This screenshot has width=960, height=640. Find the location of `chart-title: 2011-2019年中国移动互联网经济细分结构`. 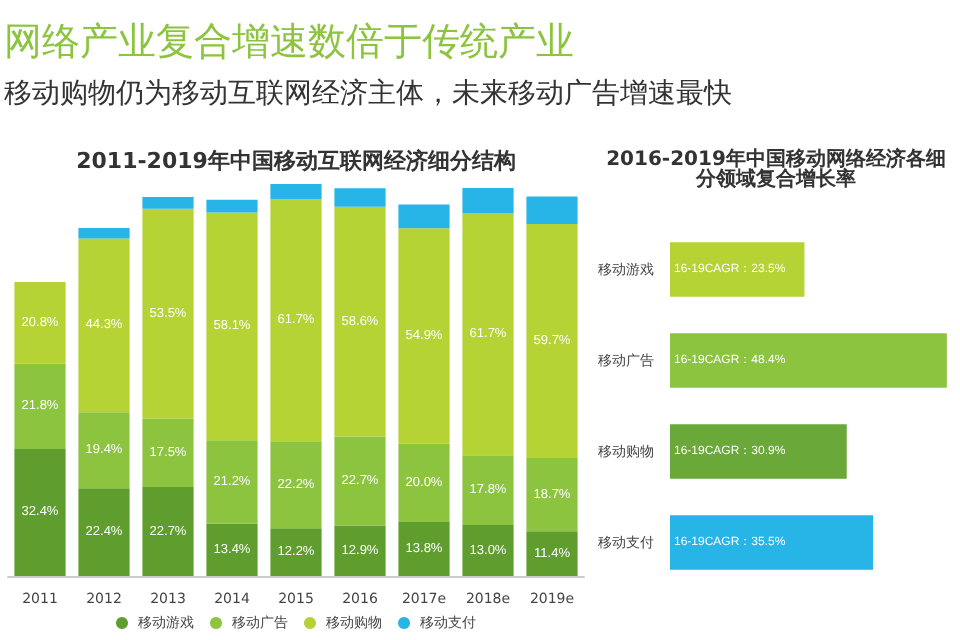

chart-title: 2011-2019年中国移动互联网经济细分结构 is located at coordinates (296, 161).